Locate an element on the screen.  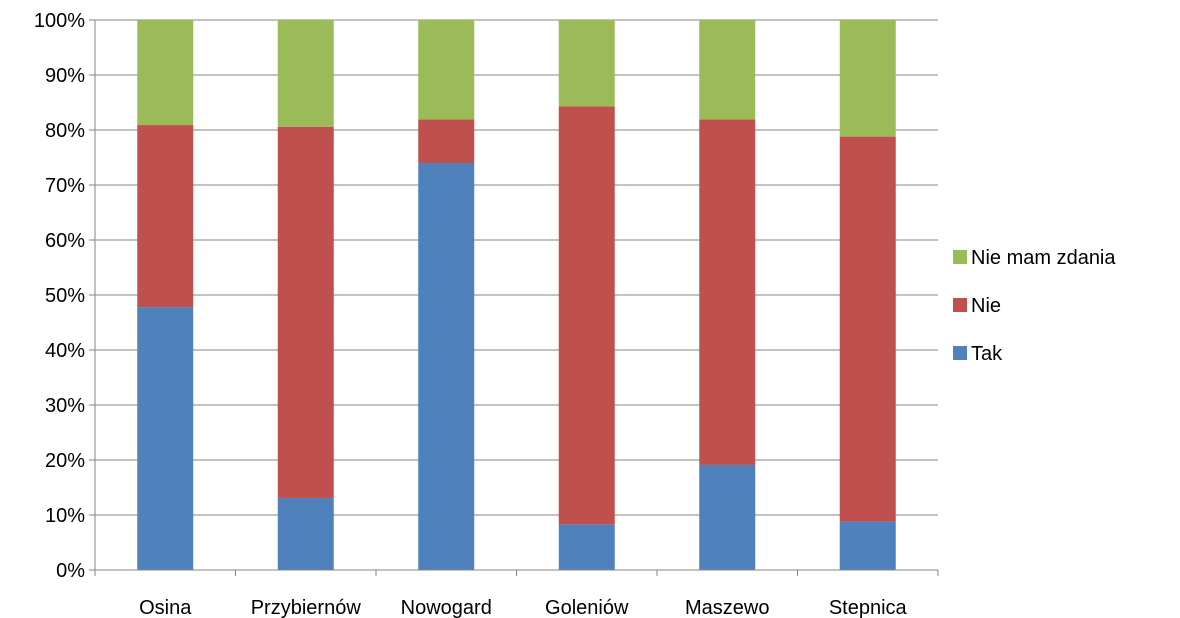
bar-stepnica-tak is located at coordinates (867, 545).